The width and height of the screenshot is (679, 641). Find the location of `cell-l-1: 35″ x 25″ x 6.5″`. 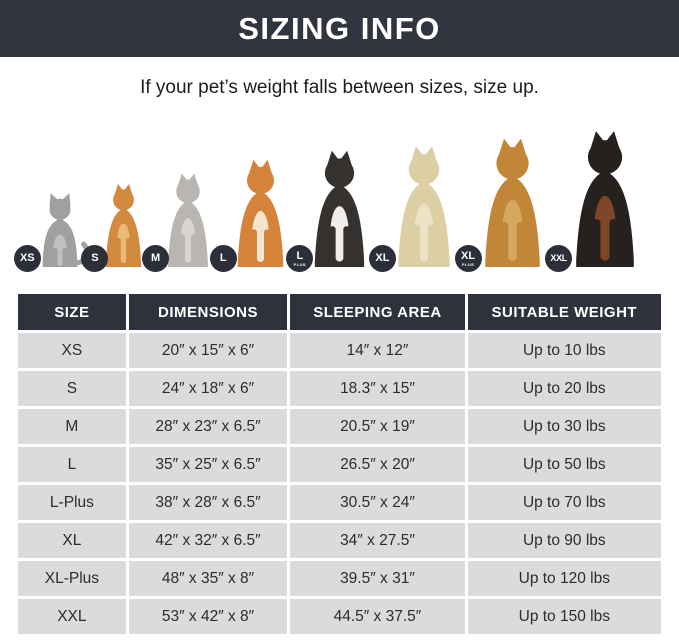

cell-l-1: 35″ x 25″ x 6.5″ is located at coordinates (208, 464).